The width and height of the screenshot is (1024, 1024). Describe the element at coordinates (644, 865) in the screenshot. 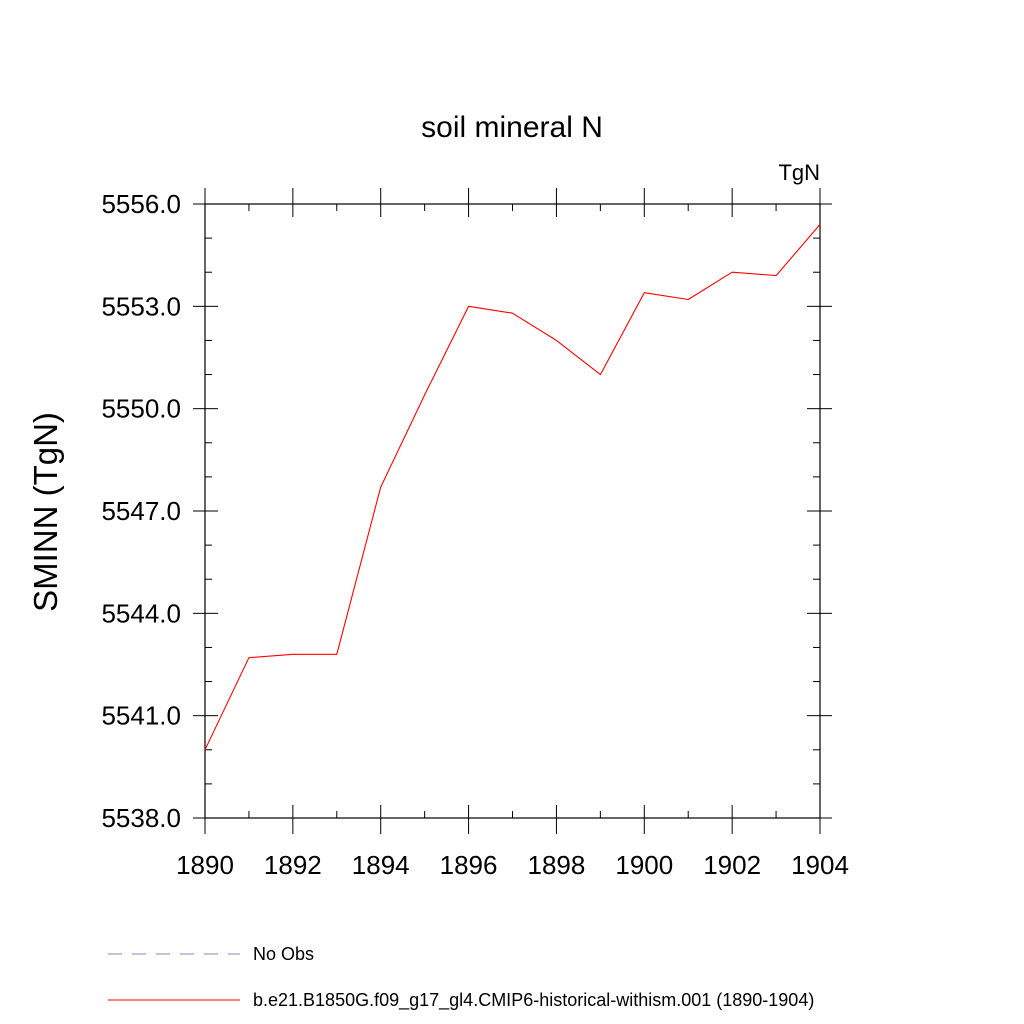

I see `x-tick-label: 1900` at that location.